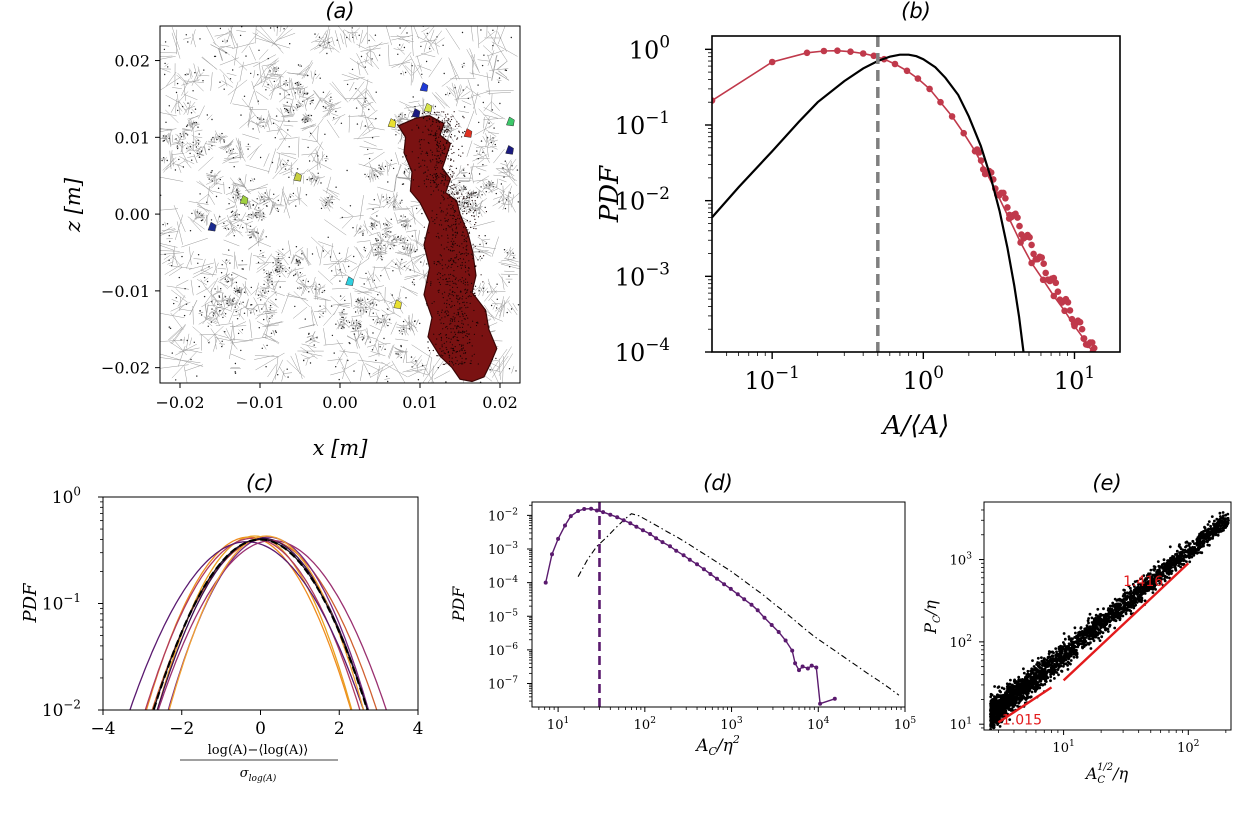 Image resolution: width=1244 pixels, height=829 pixels. I want to click on panel-b-title: (b), so click(916, 11).